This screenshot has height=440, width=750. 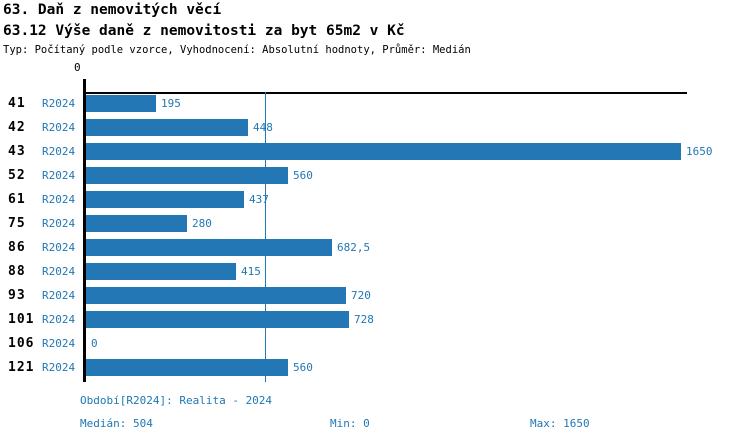 What do you see at coordinates (364, 319) in the screenshot?
I see `bar-value-label: 728` at bounding box center [364, 319].